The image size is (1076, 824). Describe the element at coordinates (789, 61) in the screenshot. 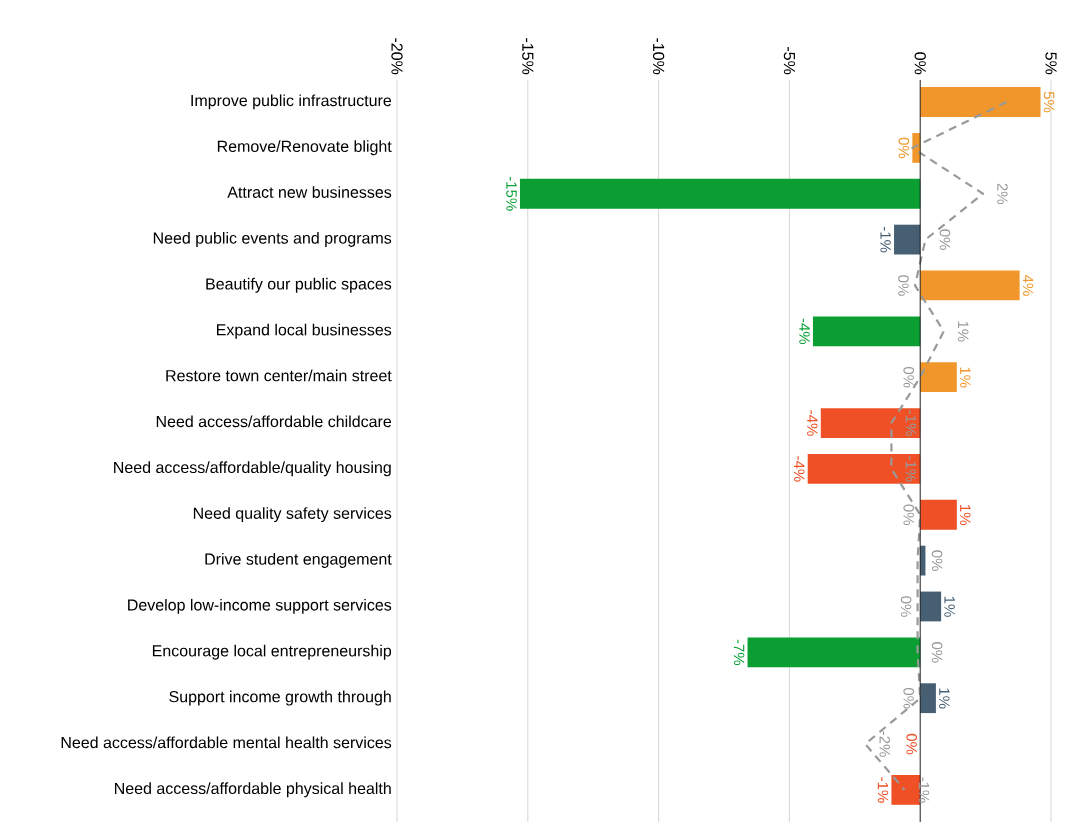

I see `x-tick-label: -5%` at that location.